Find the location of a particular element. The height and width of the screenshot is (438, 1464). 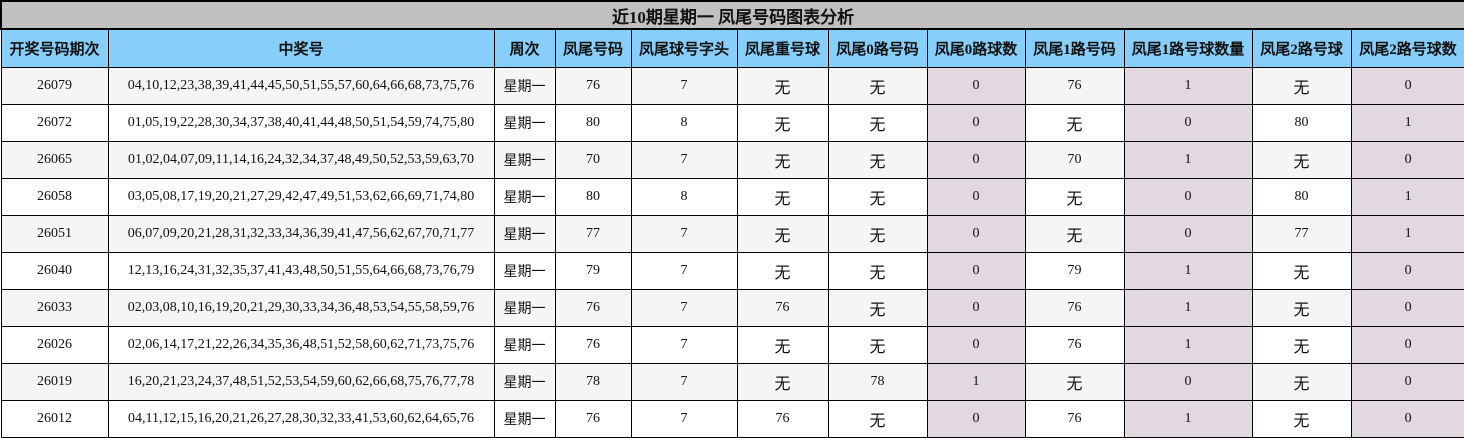

cell-issue: 26079 is located at coordinates (54, 86).